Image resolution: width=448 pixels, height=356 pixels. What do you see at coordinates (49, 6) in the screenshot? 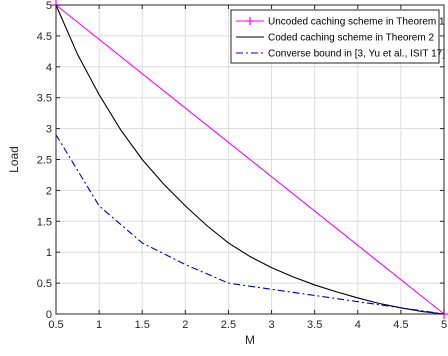
I see `y-tick-label: 5` at bounding box center [49, 6].